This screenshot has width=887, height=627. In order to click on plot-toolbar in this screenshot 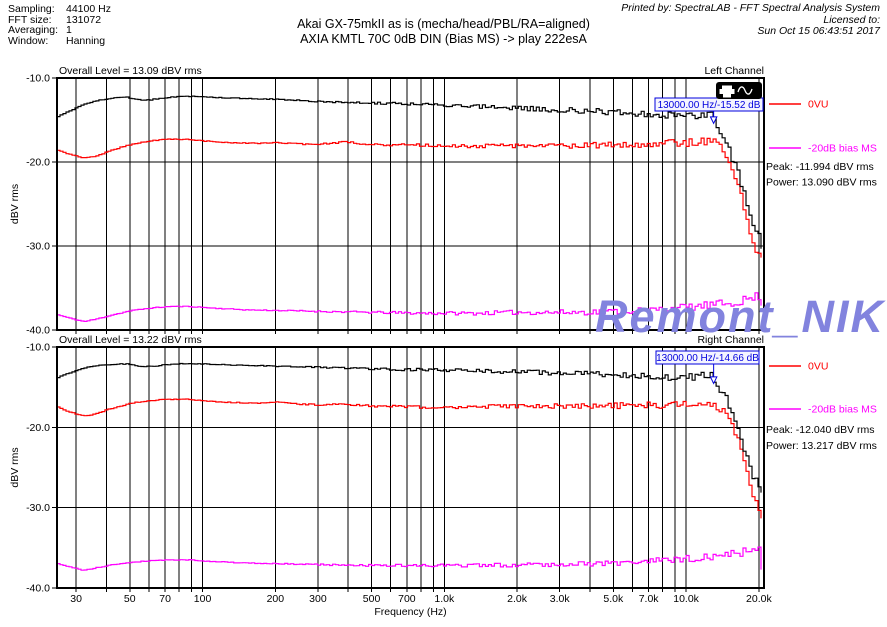, I will do `click(739, 90)`.